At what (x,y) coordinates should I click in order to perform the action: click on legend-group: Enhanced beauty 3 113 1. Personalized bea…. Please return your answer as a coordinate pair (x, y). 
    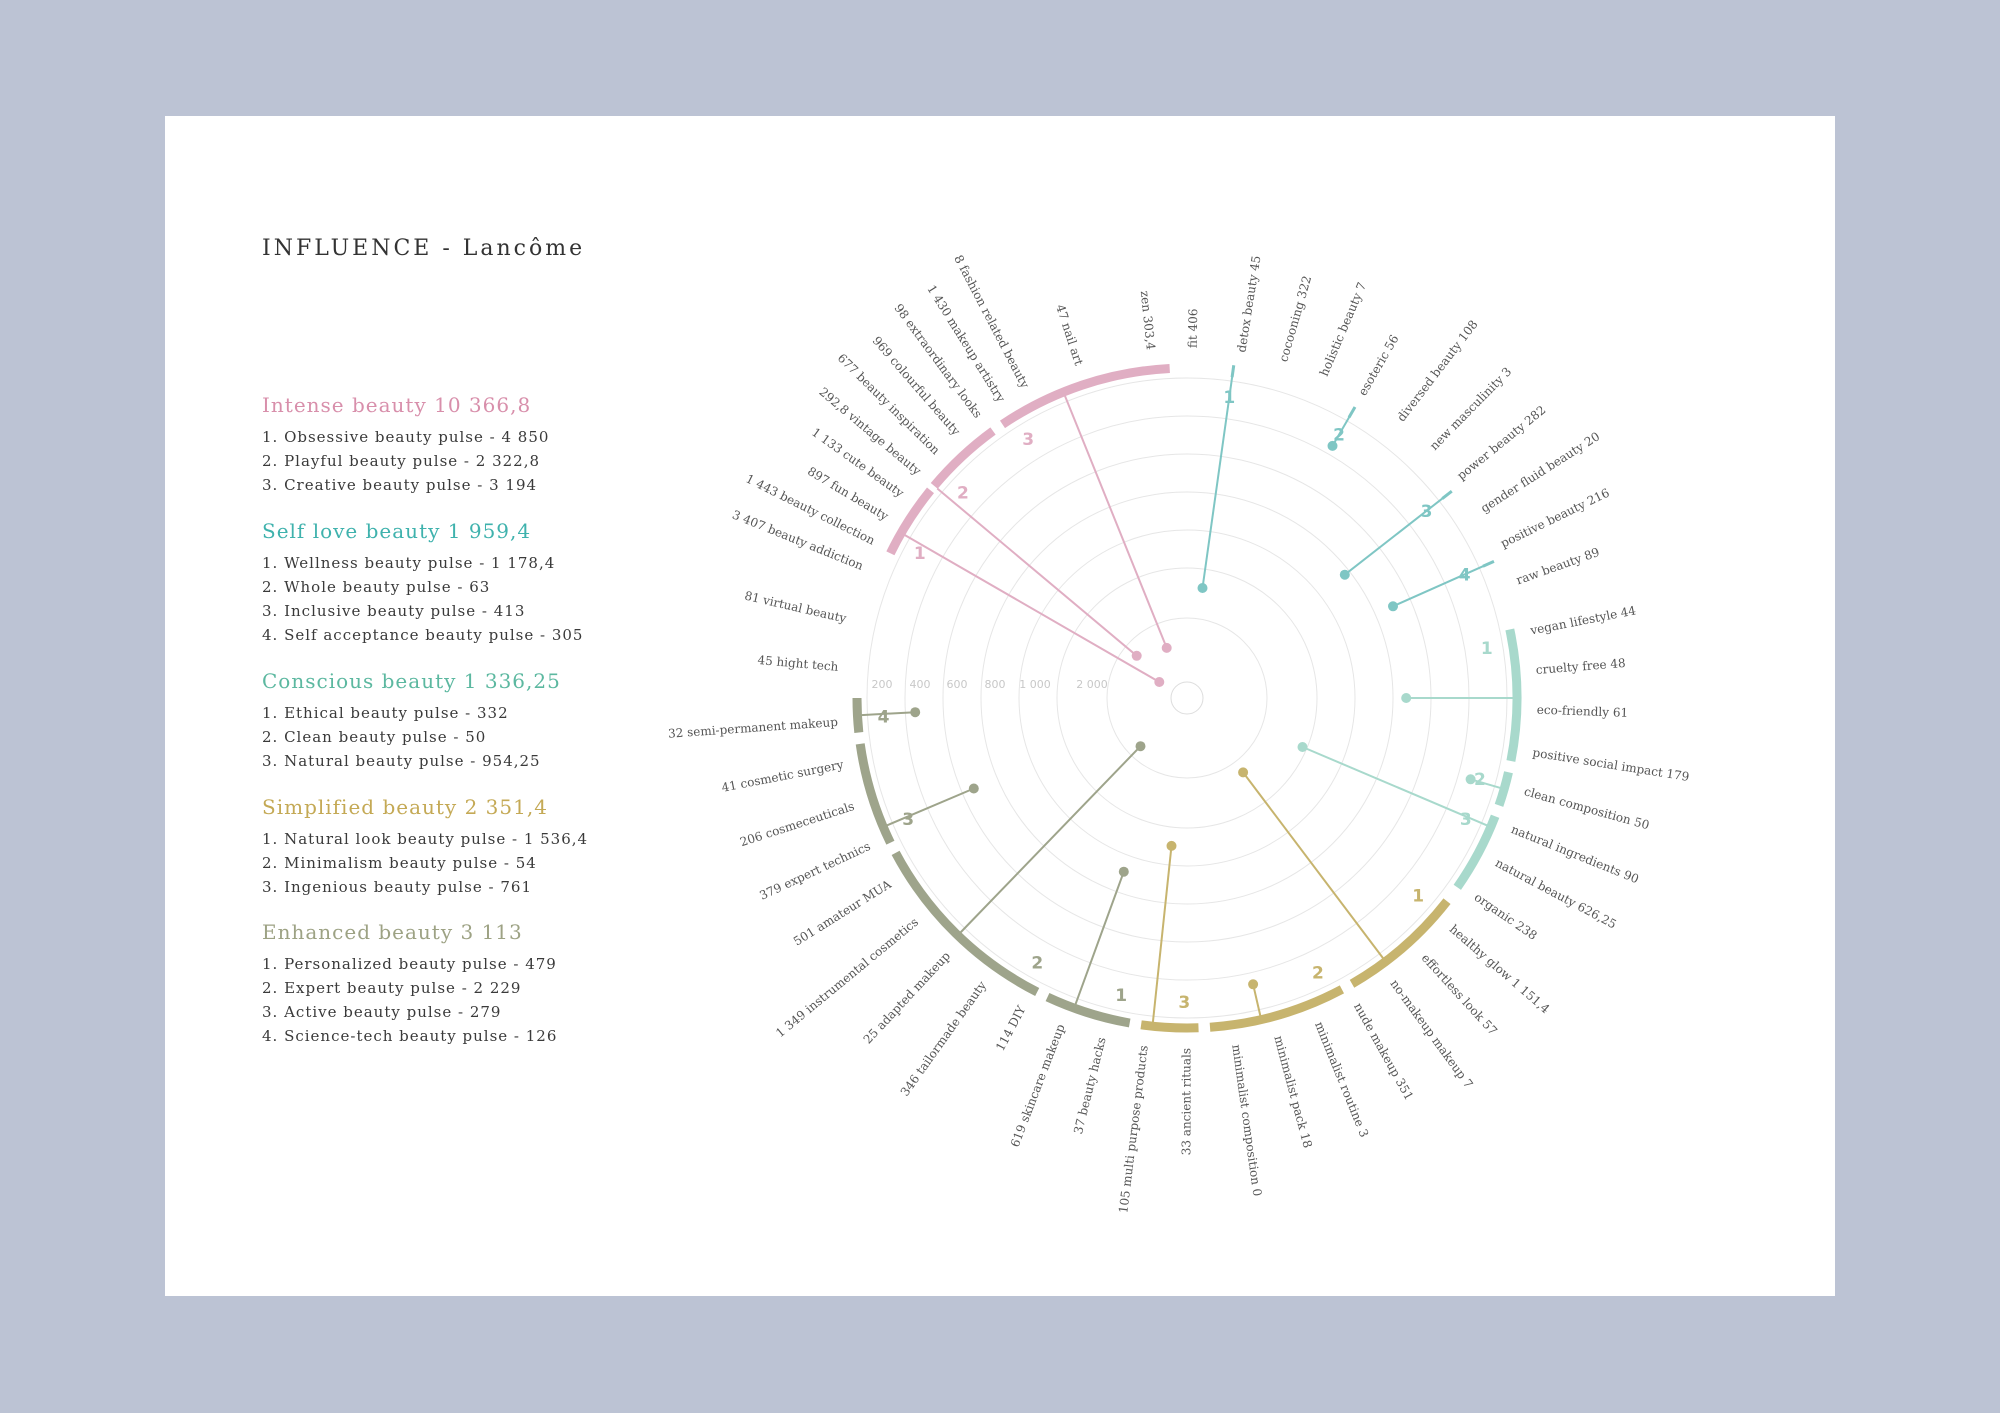
    Looking at the image, I should click on (472, 984).